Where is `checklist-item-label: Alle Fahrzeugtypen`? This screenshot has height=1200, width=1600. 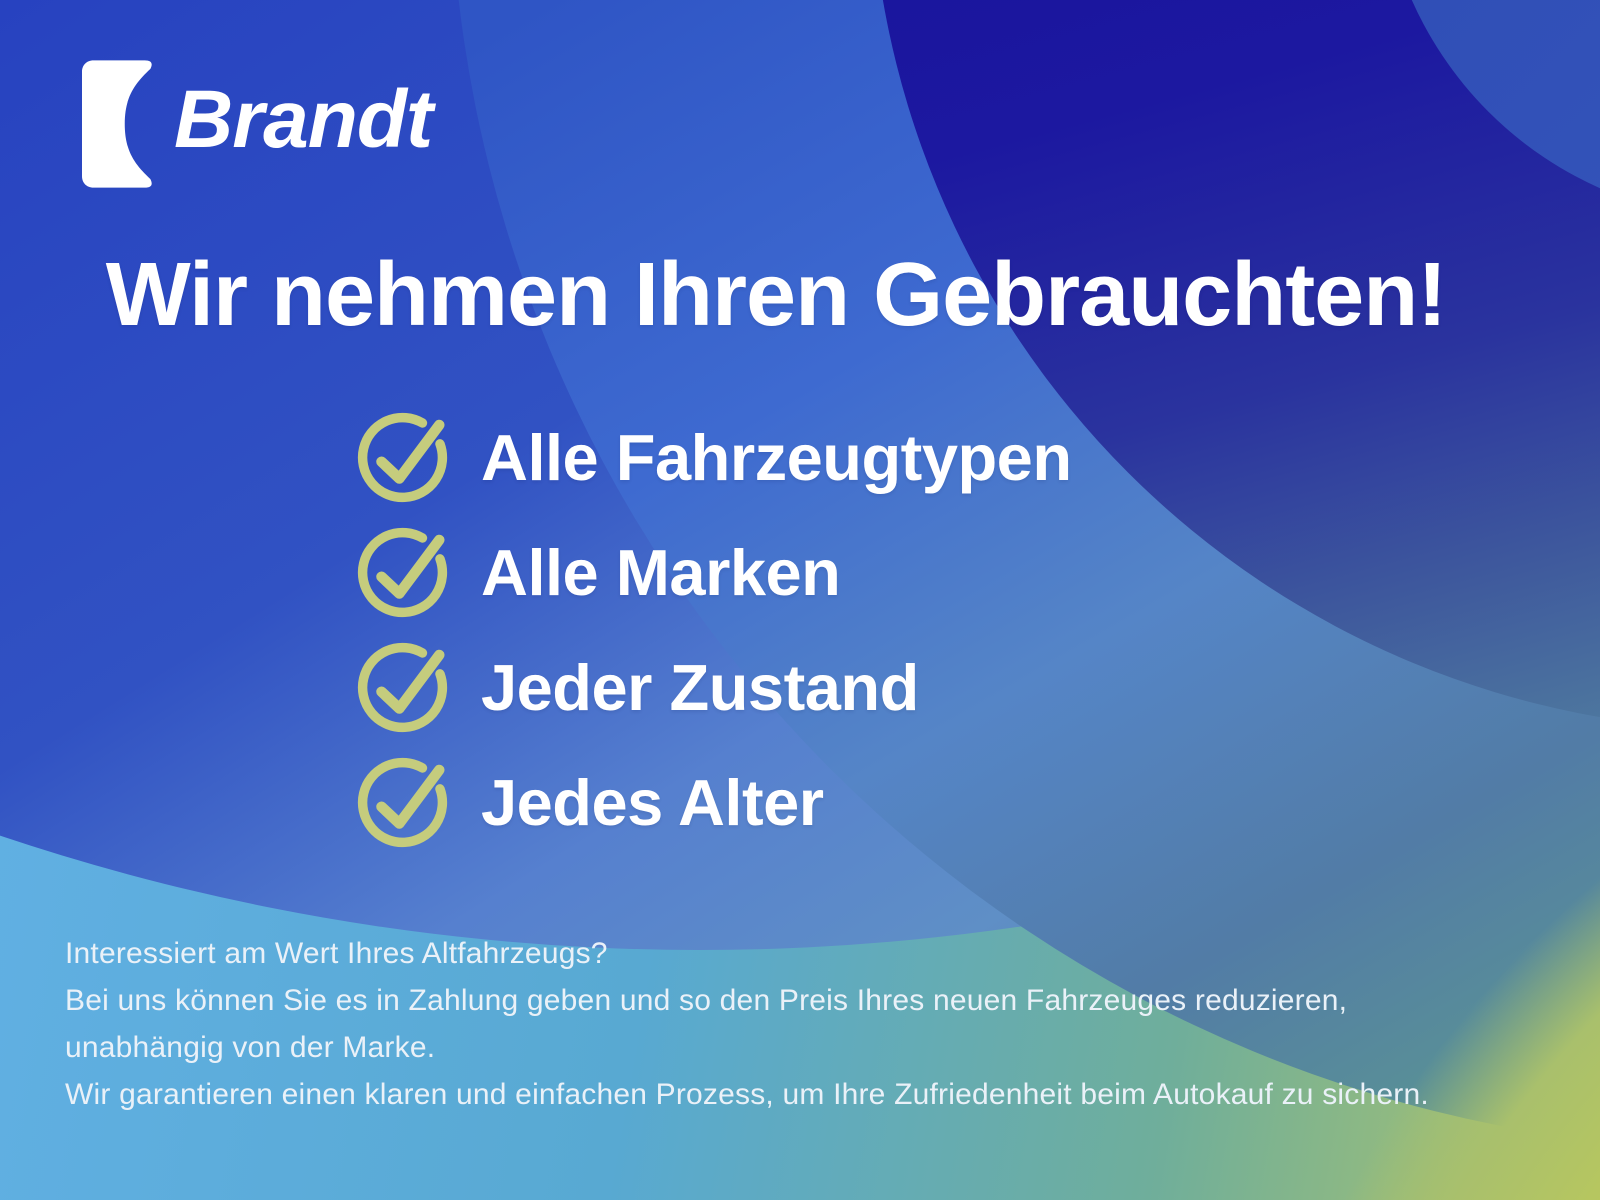
checklist-item-label: Alle Fahrzeugtypen is located at coordinates (776, 457).